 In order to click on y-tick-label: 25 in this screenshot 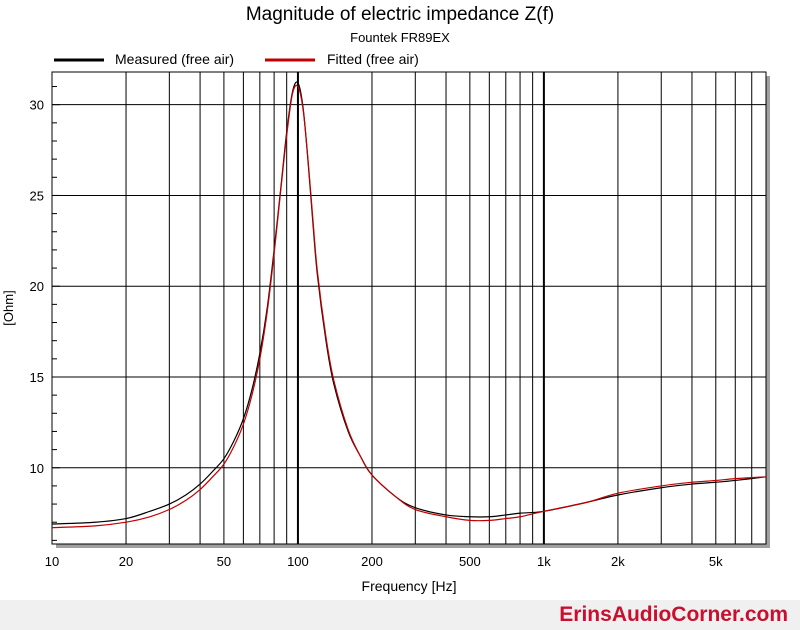, I will do `click(37, 195)`.